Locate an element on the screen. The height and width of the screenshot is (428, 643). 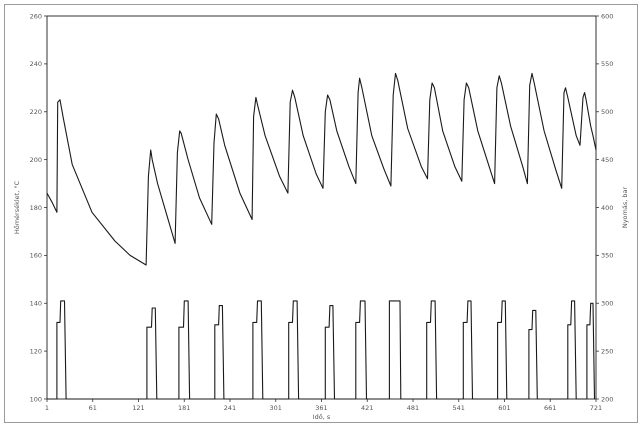
y-tick-label-right: 500 is located at coordinates (607, 112).